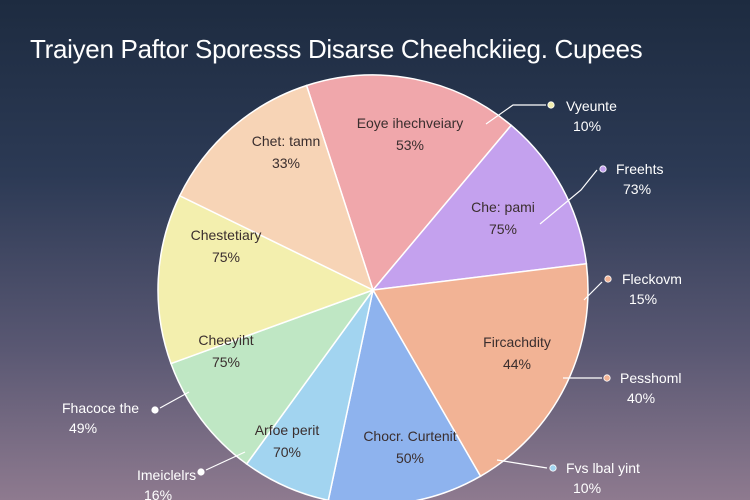 This screenshot has height=500, width=750. What do you see at coordinates (225, 340) in the screenshot?
I see `slice-label: Cheeyiht` at bounding box center [225, 340].